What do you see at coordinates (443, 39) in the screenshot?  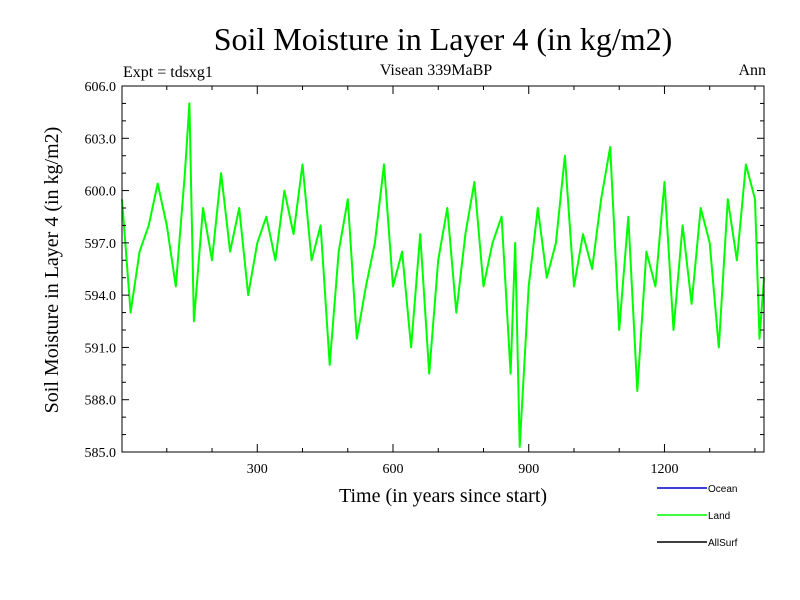 I see `chart-title: Soil Moisture in Layer 4 (in kg/m2)` at bounding box center [443, 39].